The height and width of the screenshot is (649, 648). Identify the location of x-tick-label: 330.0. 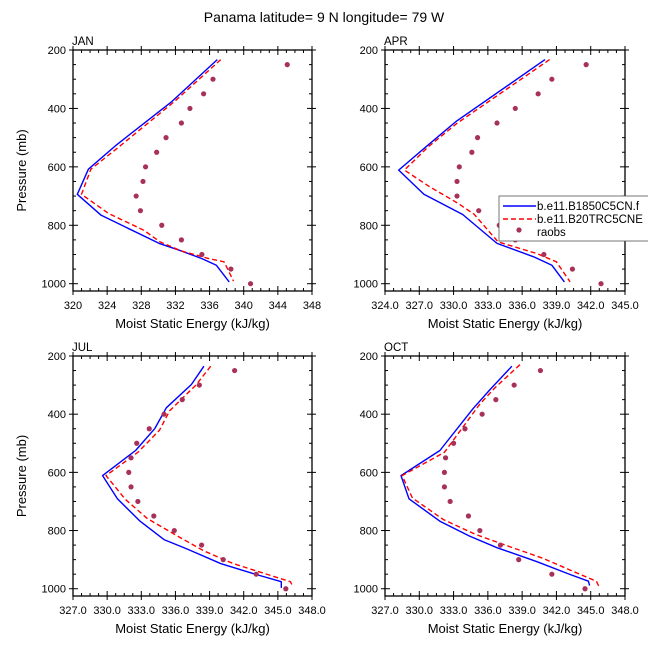
(107, 611).